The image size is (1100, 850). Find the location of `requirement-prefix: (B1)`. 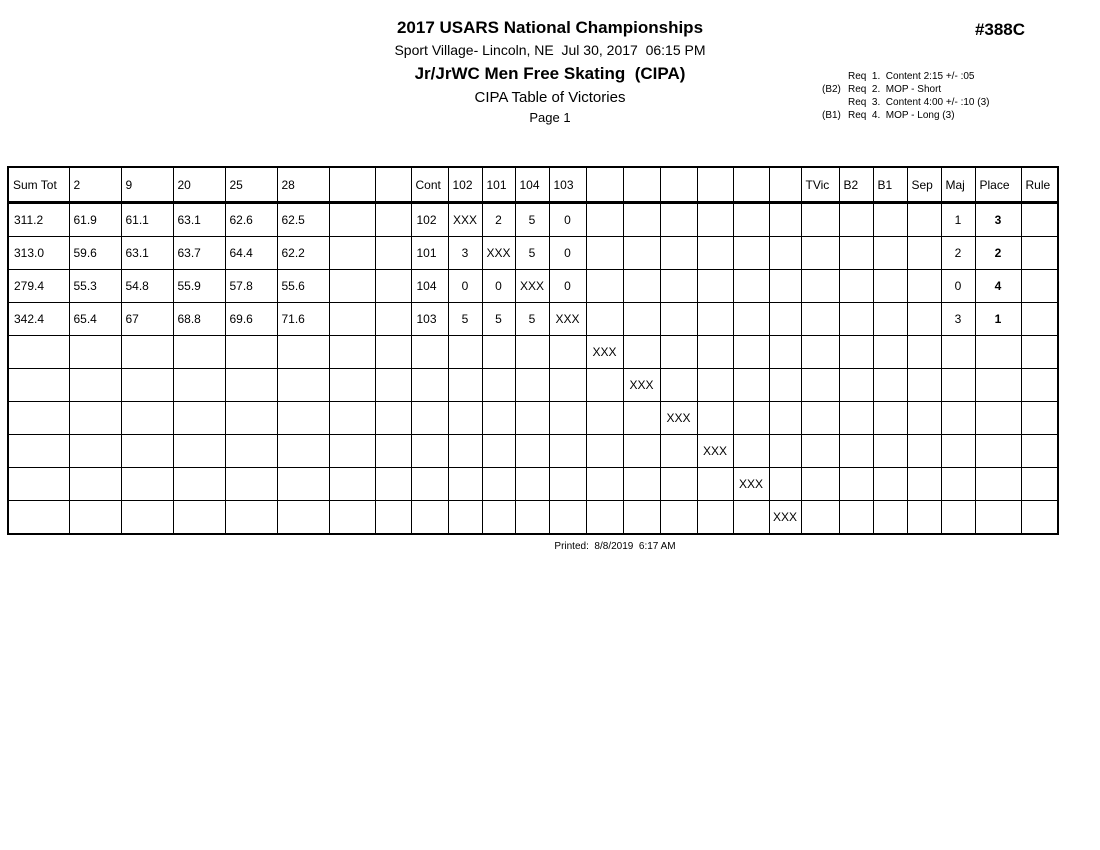

requirement-prefix: (B1) is located at coordinates (831, 115).